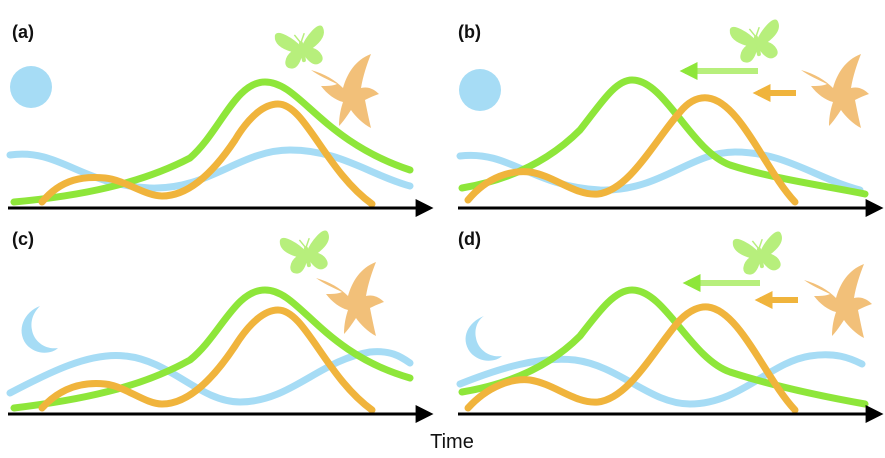 This screenshot has width=885, height=458. What do you see at coordinates (23, 32) in the screenshot?
I see `panel-label-a: (a)` at bounding box center [23, 32].